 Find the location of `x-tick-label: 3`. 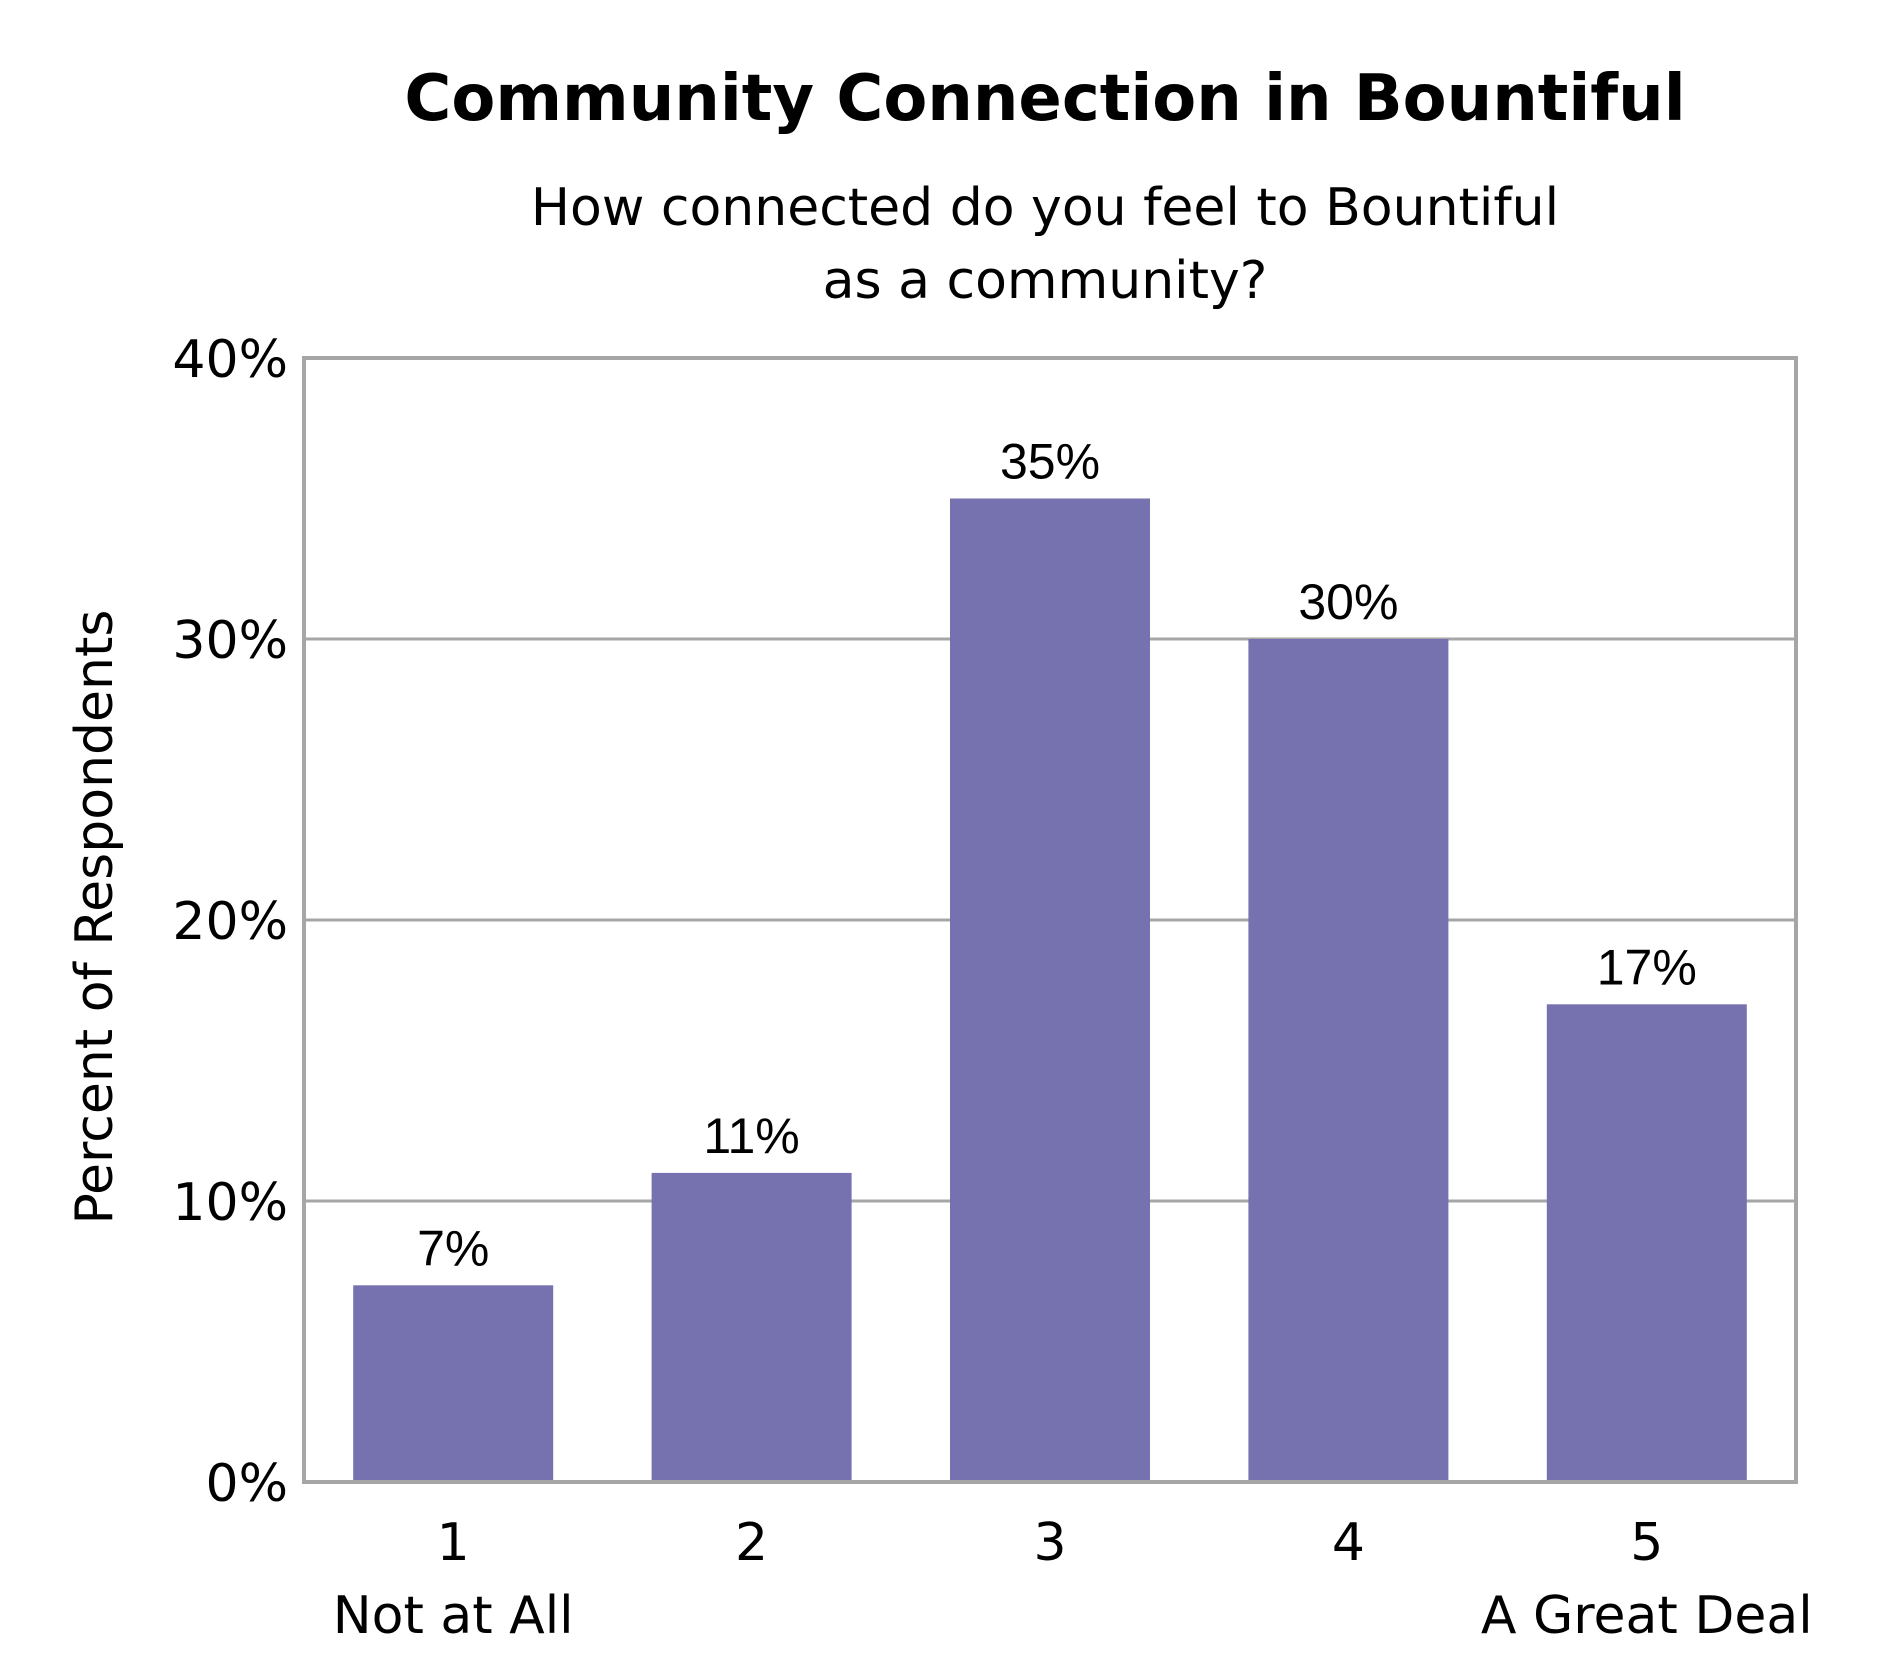

x-tick-label: 3 is located at coordinates (1049, 1543).